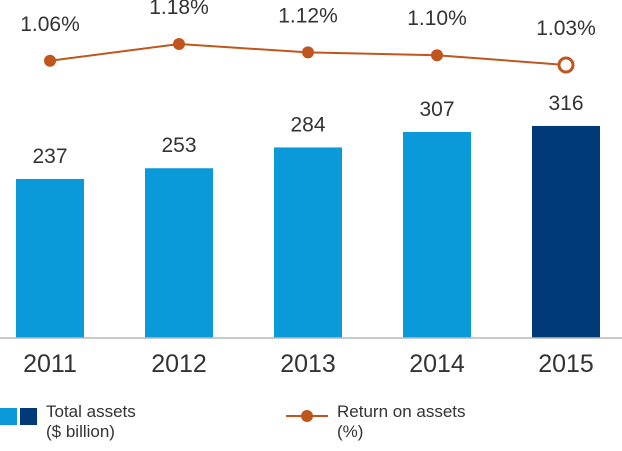 This screenshot has width=622, height=451. What do you see at coordinates (565, 103) in the screenshot?
I see `bar-value-label-2015: 316` at bounding box center [565, 103].